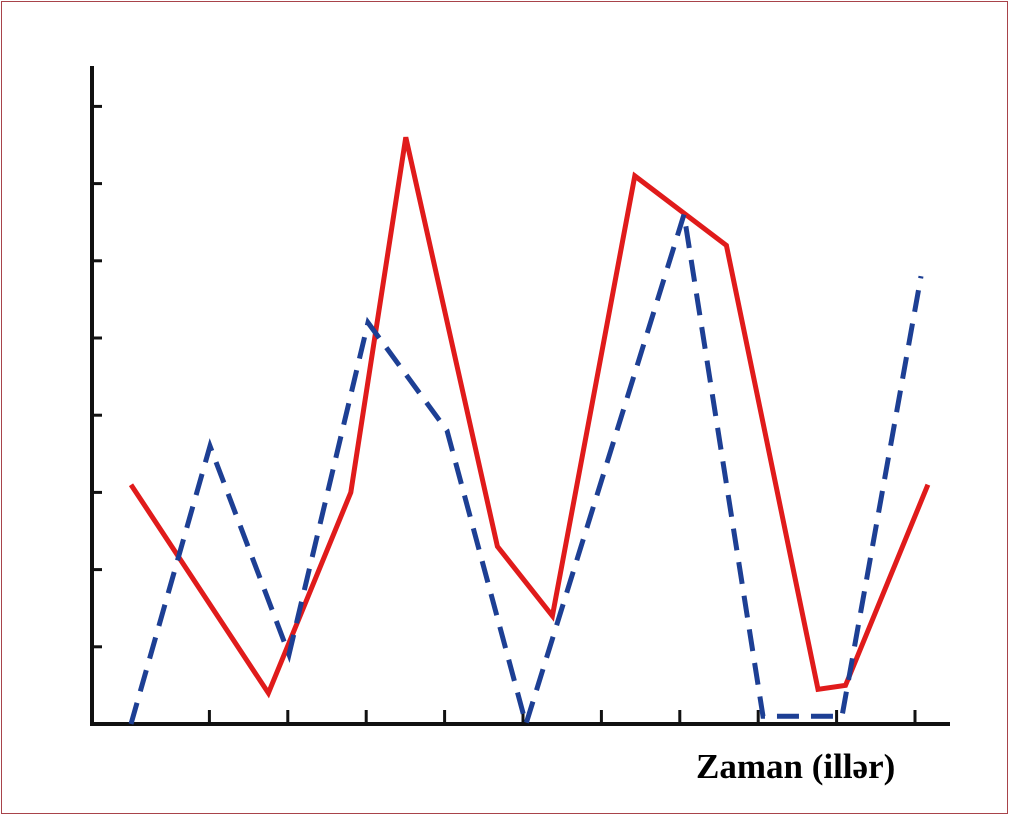 This screenshot has width=1011, height=817. I want to click on x-axis-label: Zaman (illər), so click(795, 766).